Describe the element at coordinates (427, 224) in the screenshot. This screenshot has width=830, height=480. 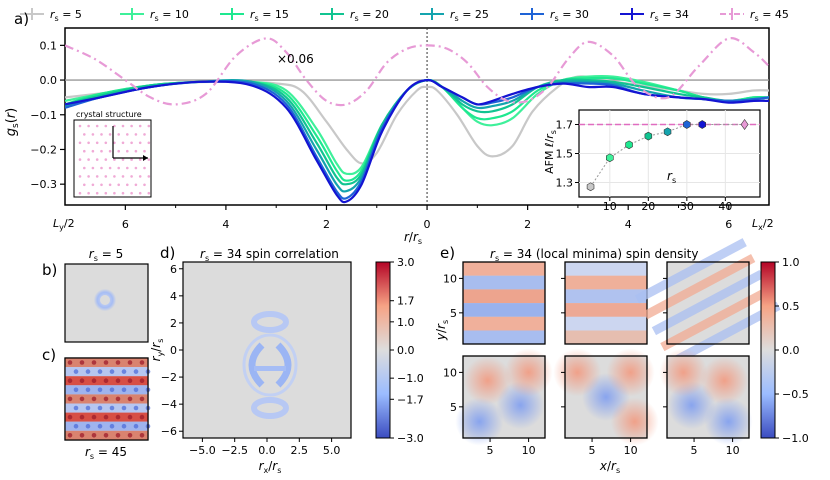
I see `xtick-label: 0` at that location.